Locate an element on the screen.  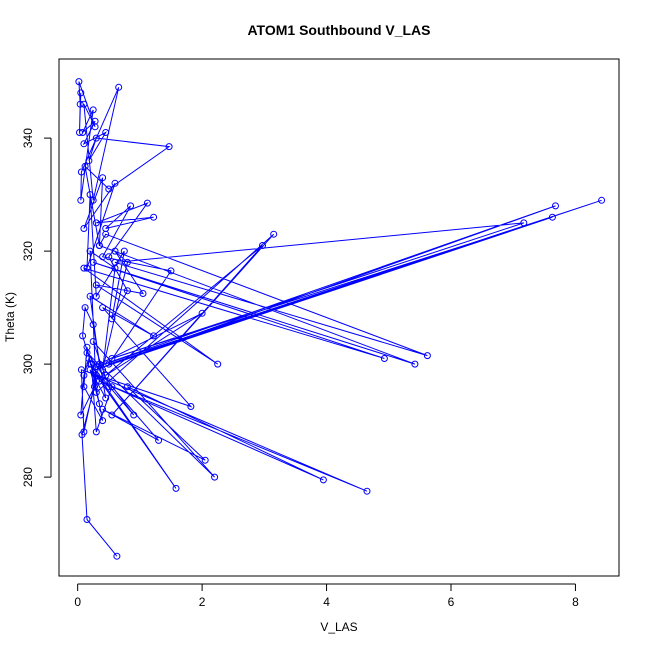
x-tick-label: 4 is located at coordinates (326, 602).